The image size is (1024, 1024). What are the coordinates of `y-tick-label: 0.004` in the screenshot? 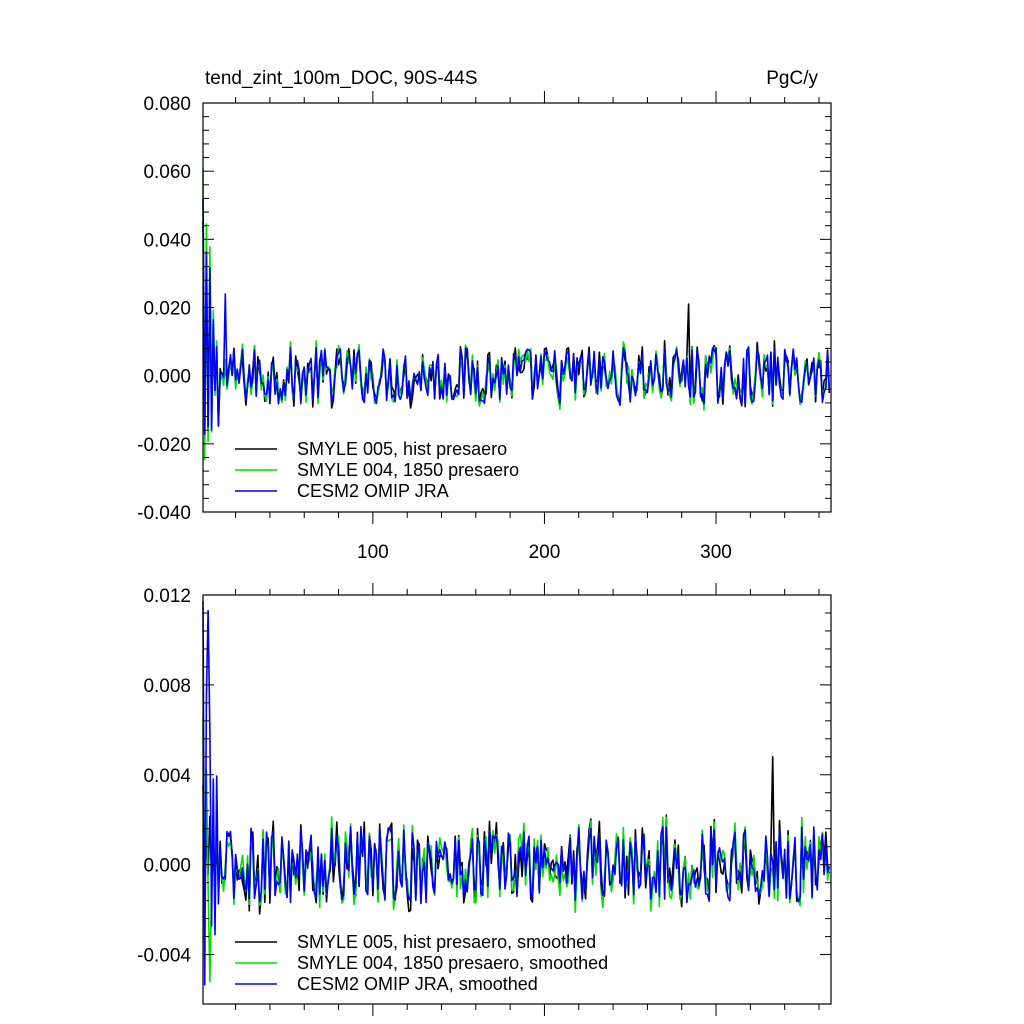 It's located at (167, 776).